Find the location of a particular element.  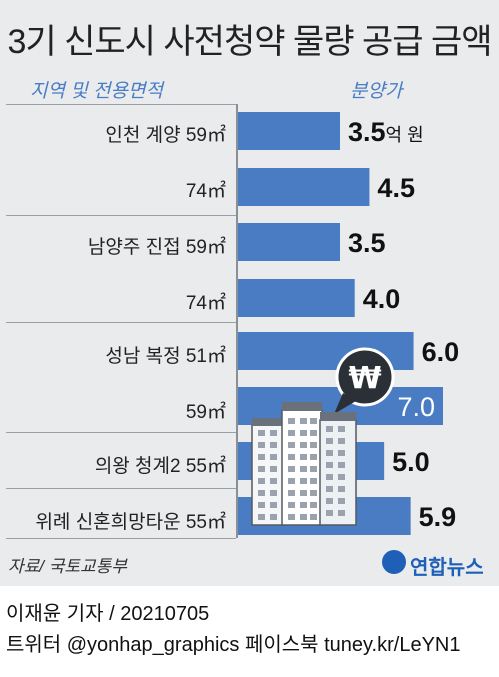

row-label: 59㎡ is located at coordinates (205, 412).